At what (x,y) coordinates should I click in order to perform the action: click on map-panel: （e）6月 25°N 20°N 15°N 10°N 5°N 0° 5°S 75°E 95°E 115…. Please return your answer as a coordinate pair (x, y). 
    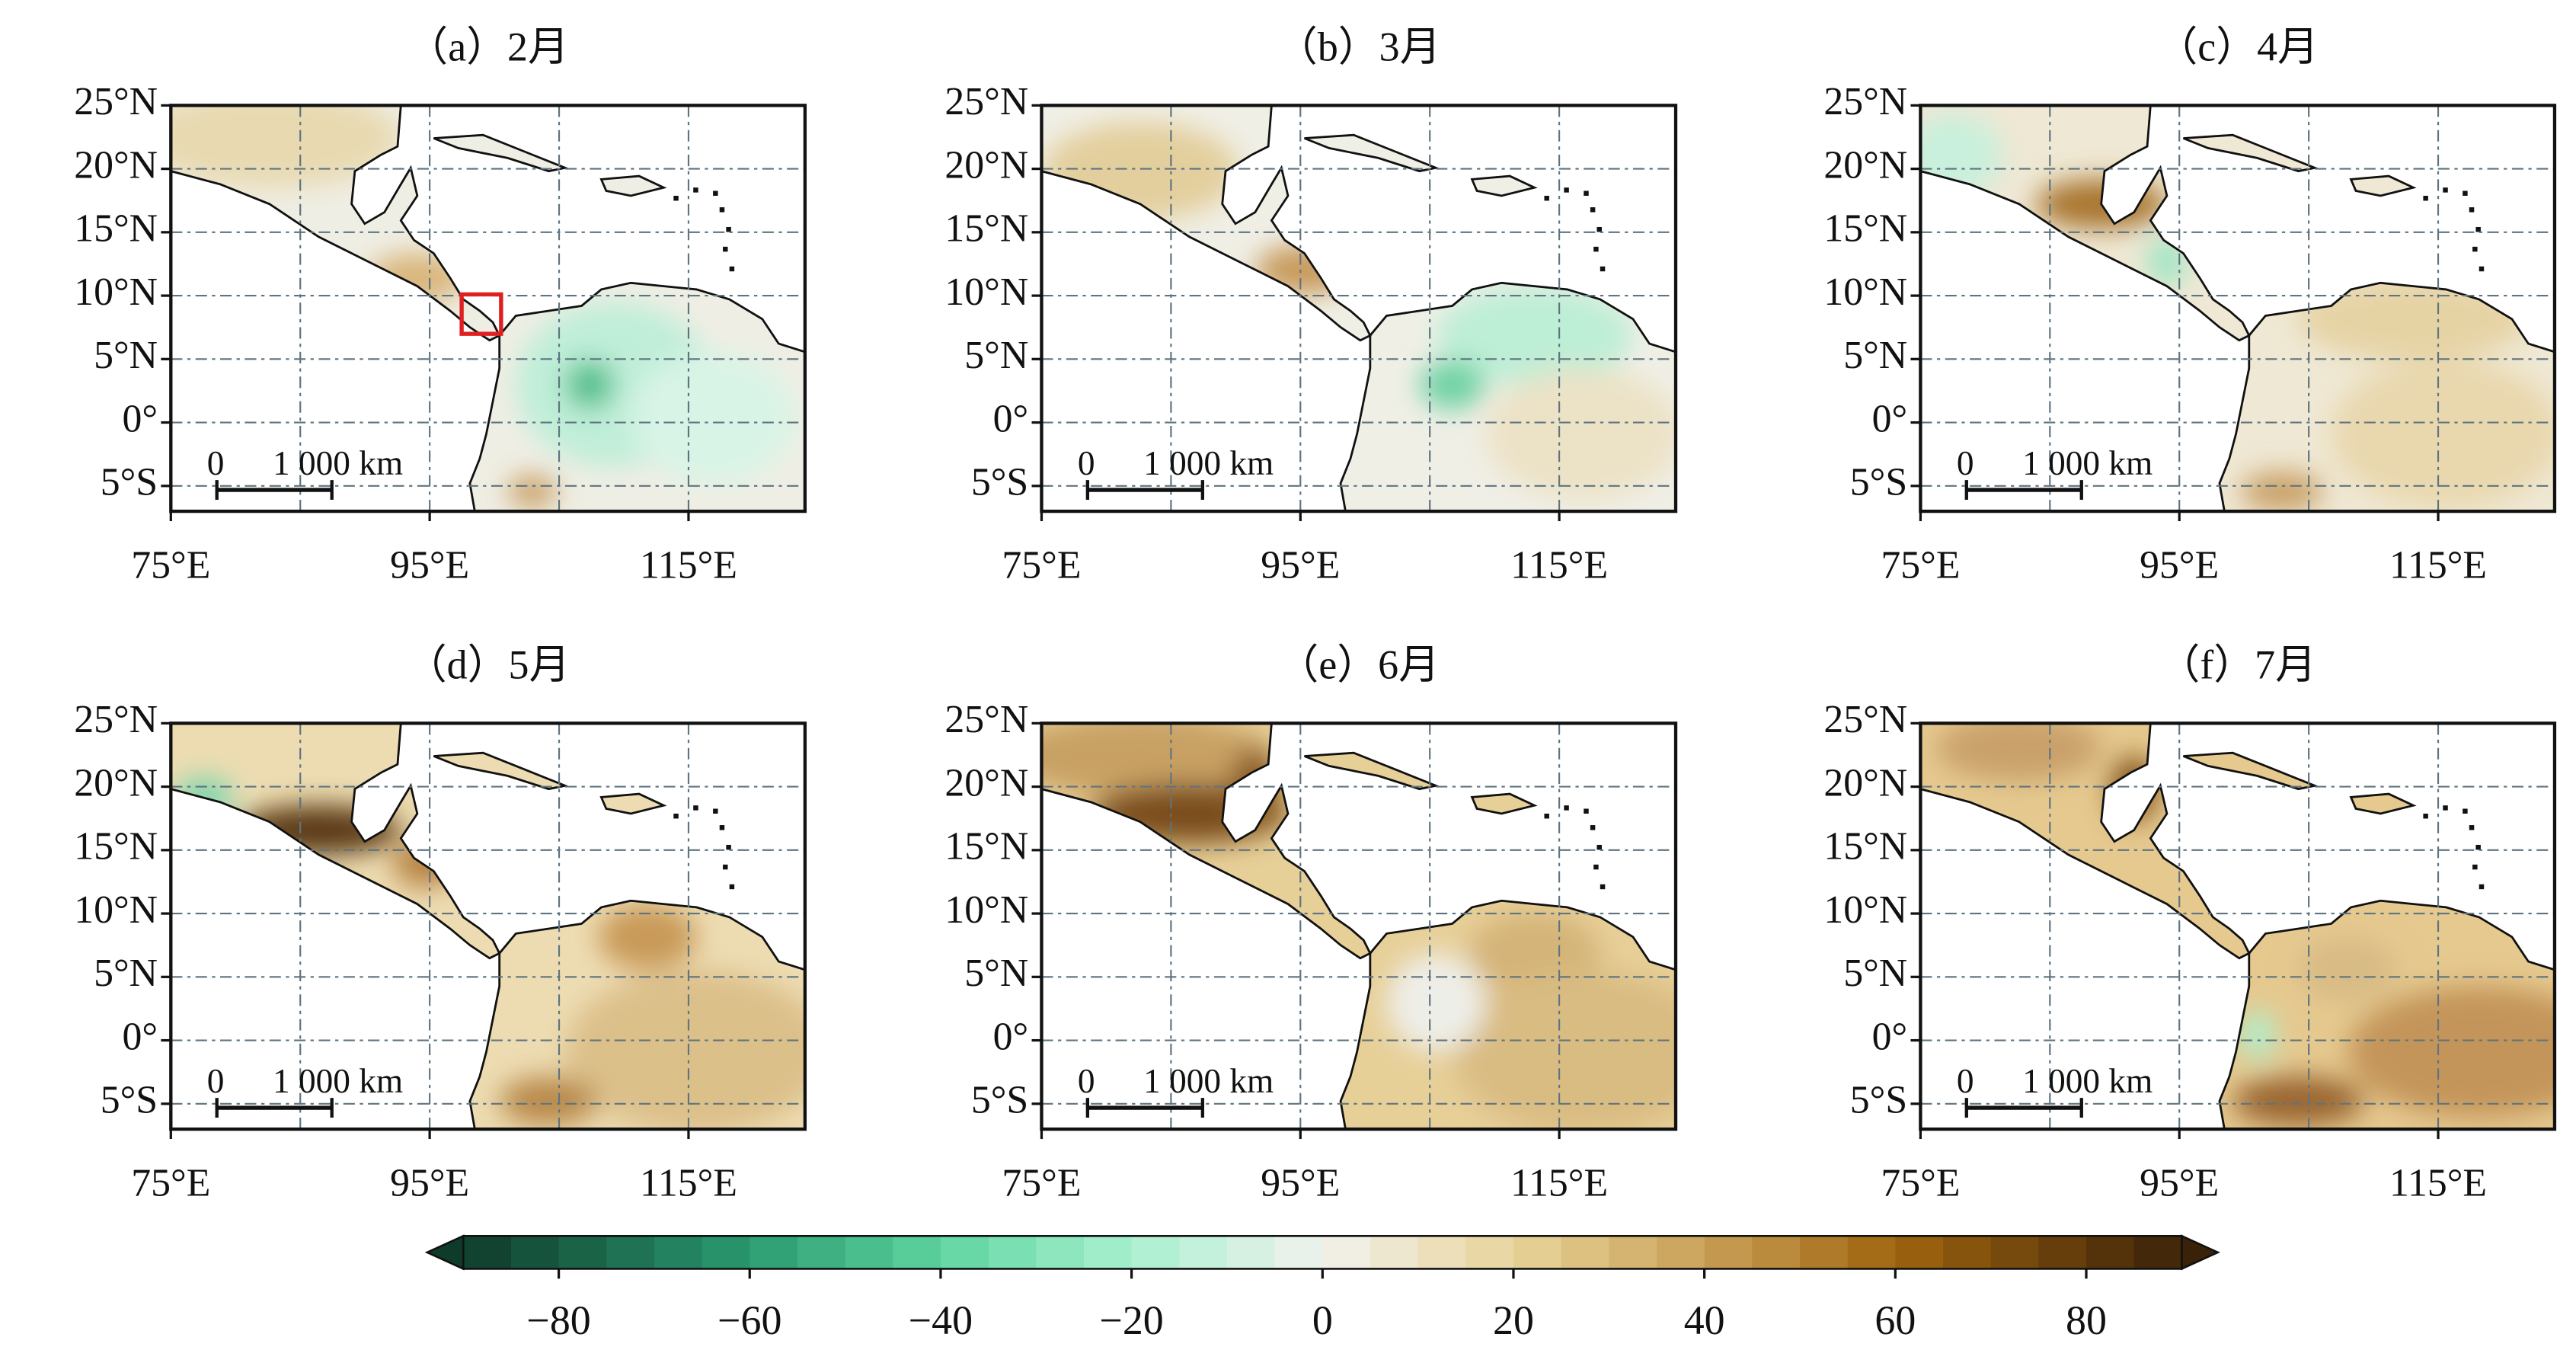
    Looking at the image, I should click on (1311, 923).